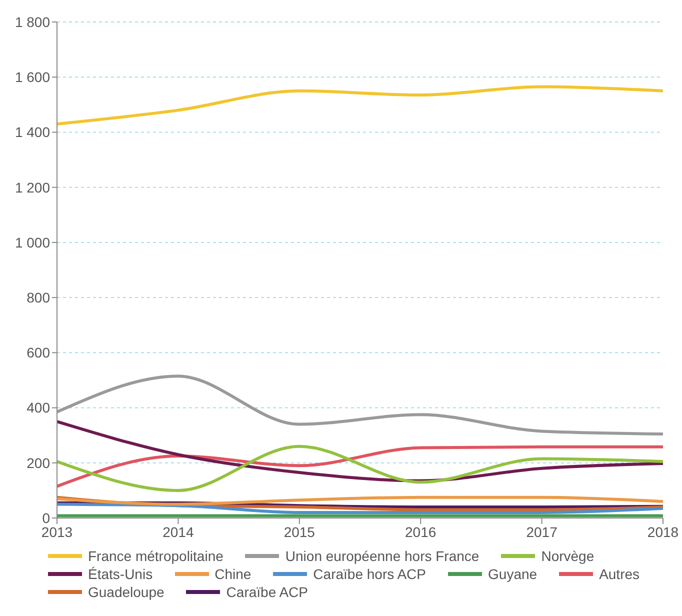  I want to click on y-tick-label: 1 400, so click(32, 132).